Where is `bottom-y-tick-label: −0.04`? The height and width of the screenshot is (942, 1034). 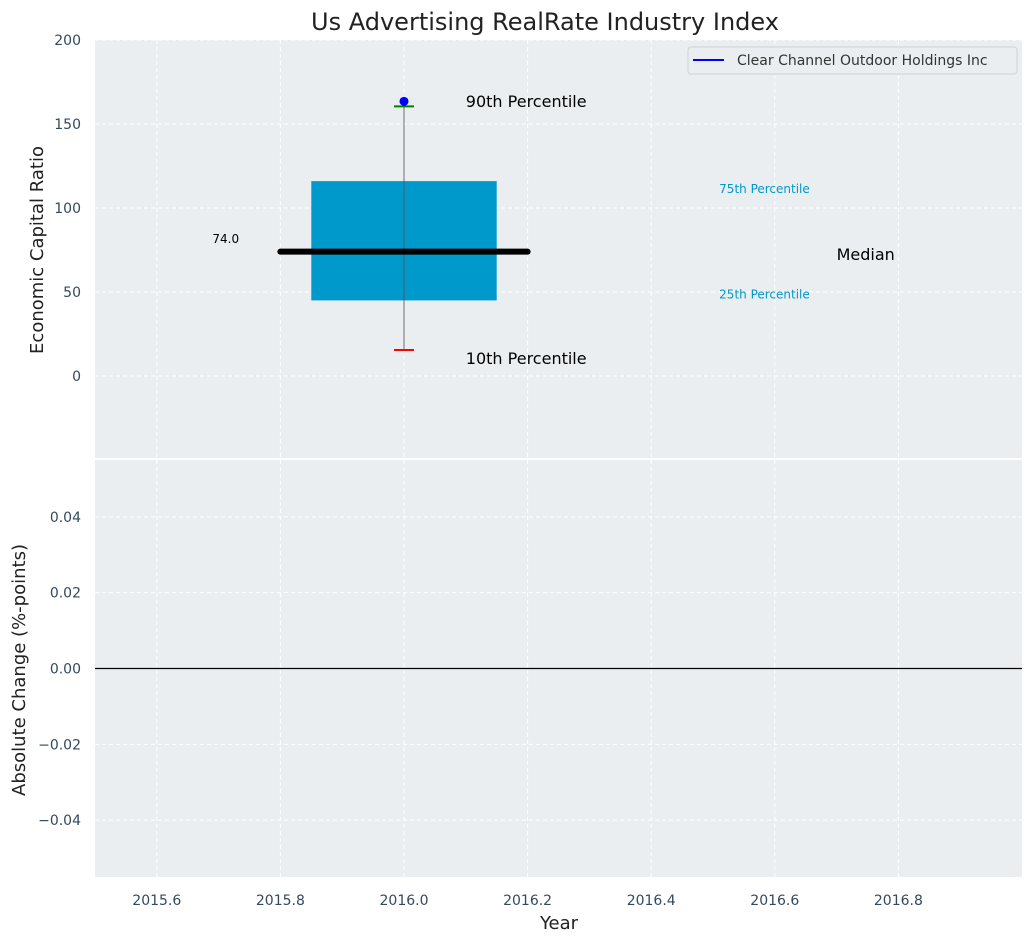 bottom-y-tick-label: −0.04 is located at coordinates (59, 821).